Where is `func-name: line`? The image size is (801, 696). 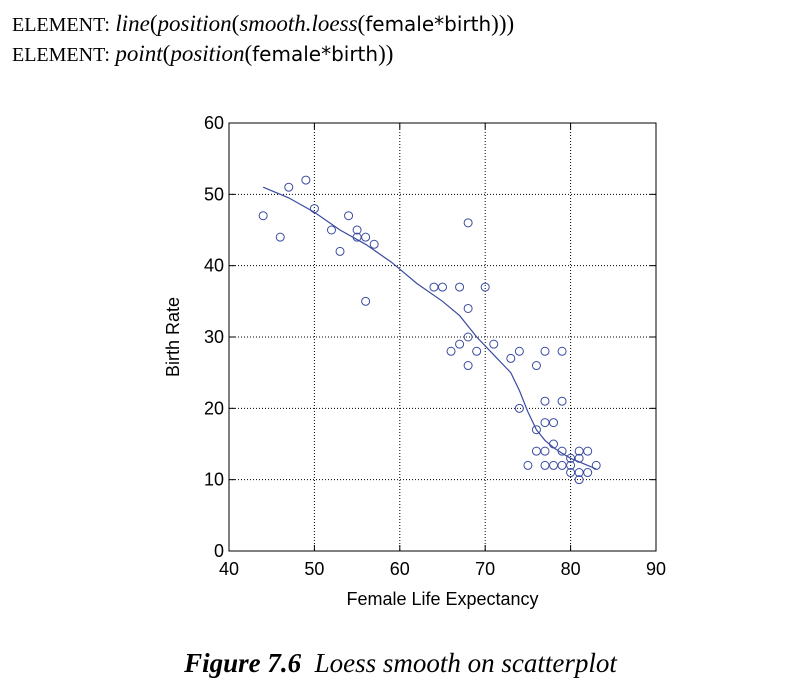
func-name: line is located at coordinates (132, 23).